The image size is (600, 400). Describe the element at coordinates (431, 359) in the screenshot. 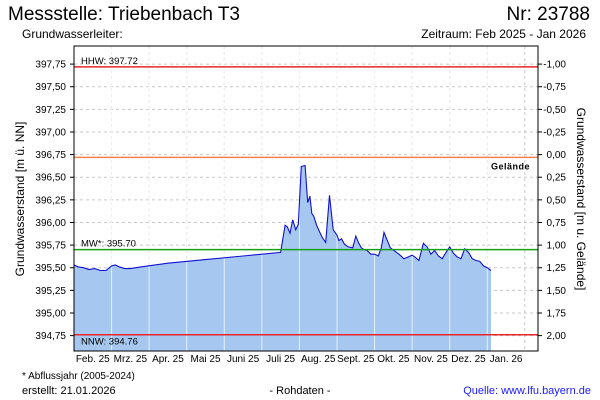

I see `x-tick-label: Nov. 25` at that location.